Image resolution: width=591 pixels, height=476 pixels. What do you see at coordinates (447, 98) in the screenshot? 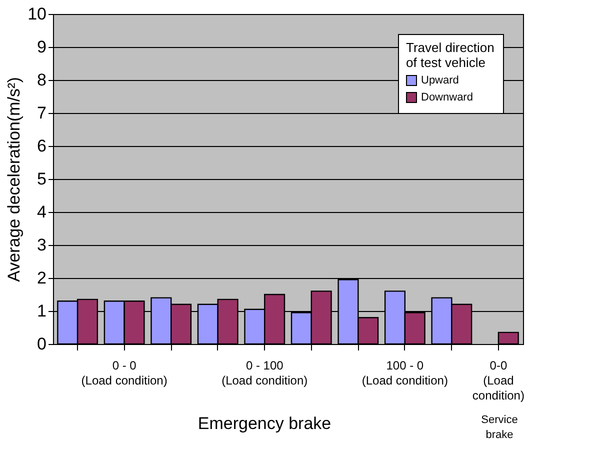
I see `legend-label: Downward` at bounding box center [447, 98].